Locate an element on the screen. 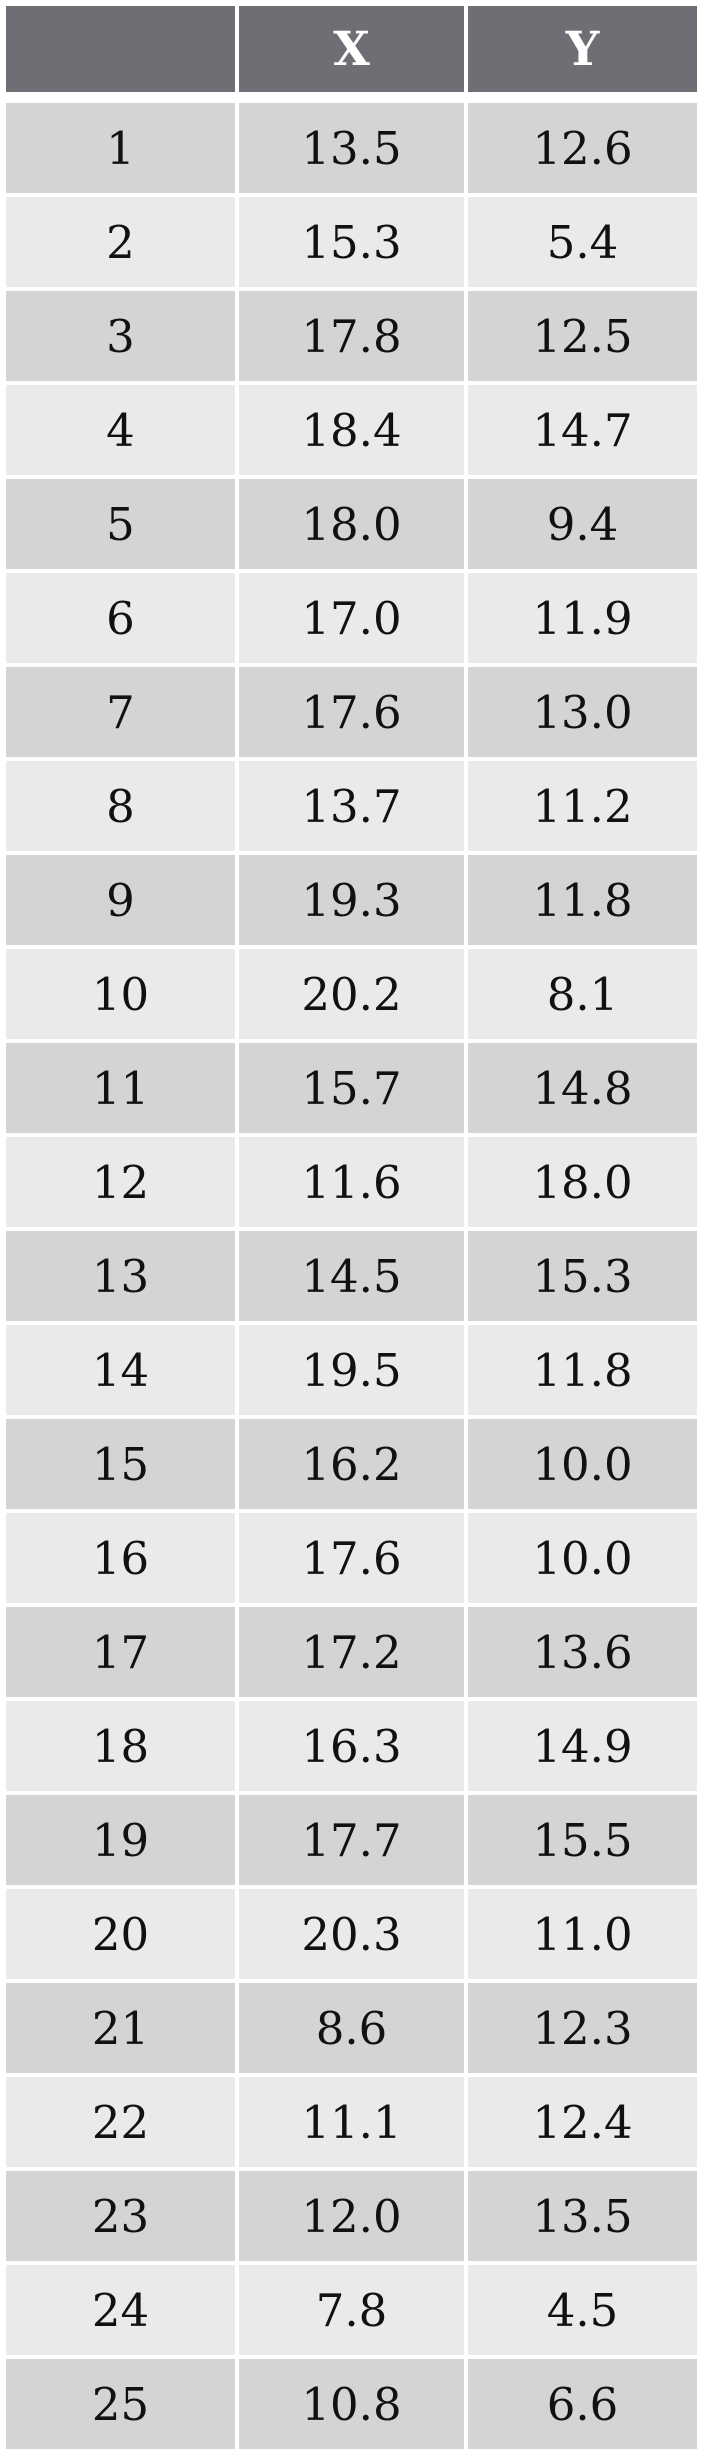 This screenshot has width=701, height=2461. table-row: 24 7.8 4.5 is located at coordinates (351, 2310).